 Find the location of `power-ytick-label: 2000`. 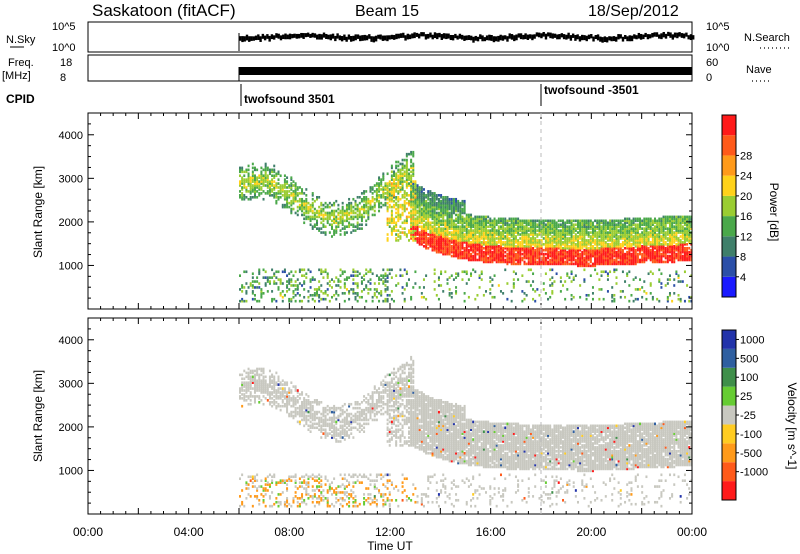

power-ytick-label: 2000 is located at coordinates (71, 223).